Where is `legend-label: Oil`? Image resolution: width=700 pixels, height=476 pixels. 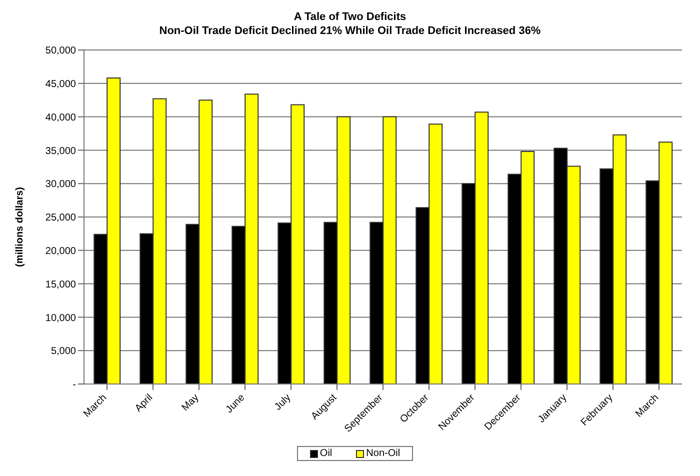
legend-label: Oil is located at coordinates (326, 453).